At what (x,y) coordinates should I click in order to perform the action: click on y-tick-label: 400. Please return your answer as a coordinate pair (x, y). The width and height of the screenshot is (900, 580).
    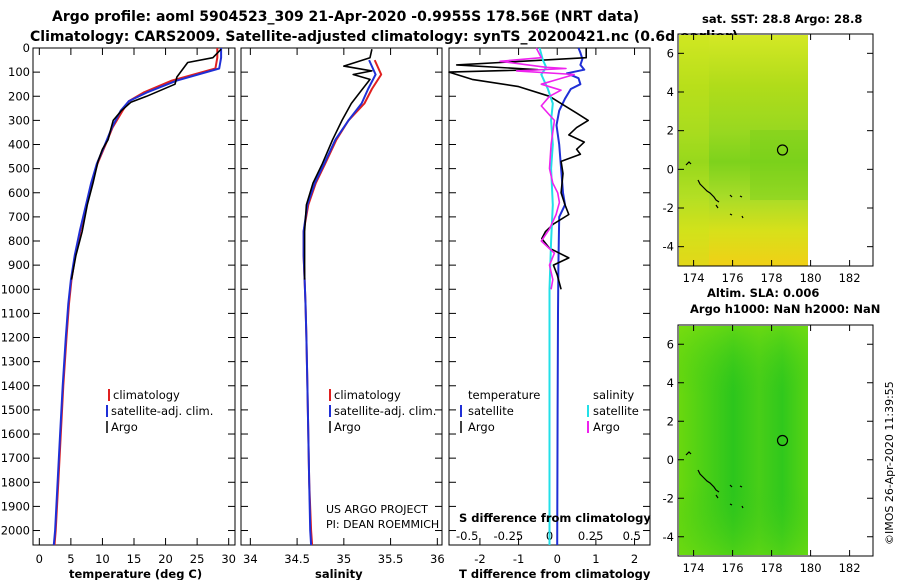
    Looking at the image, I should click on (19, 145).